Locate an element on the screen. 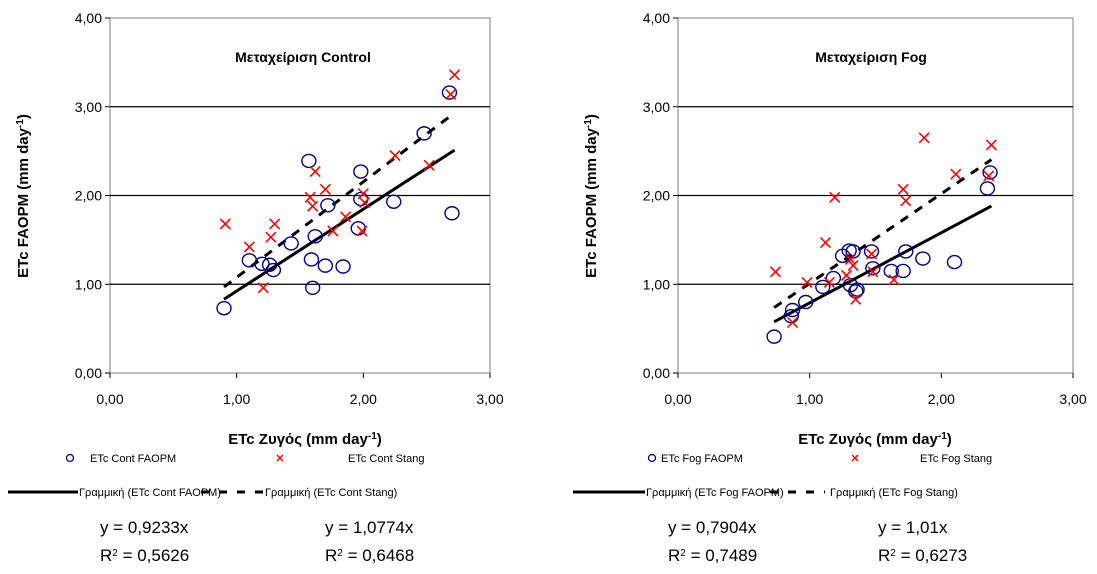 Image resolution: width=1097 pixels, height=574 pixels. y-axis-label: ETc FAOPM (mm day-1) is located at coordinates (592, 196).